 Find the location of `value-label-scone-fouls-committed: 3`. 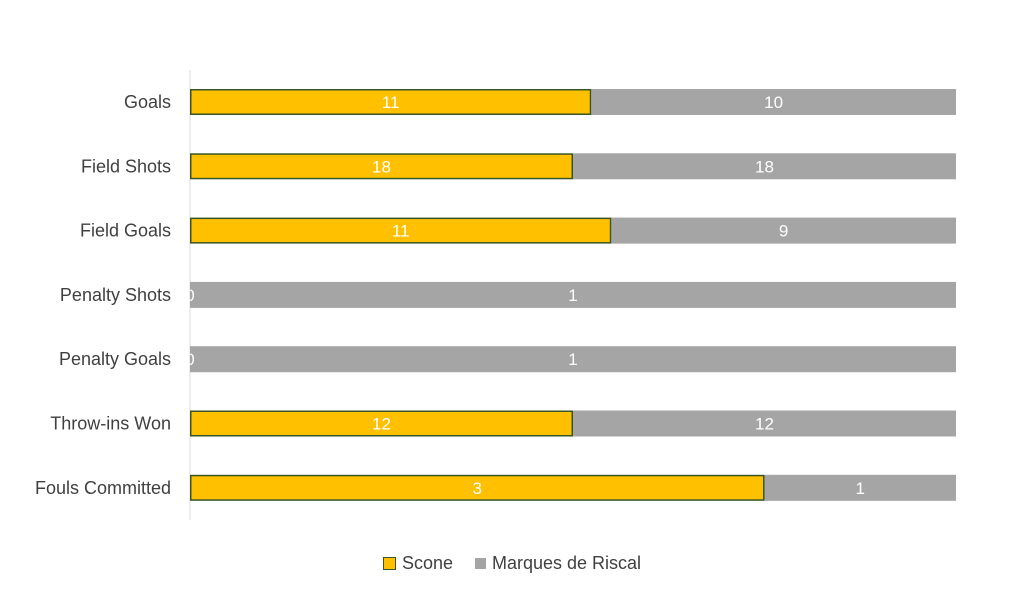

value-label-scone-fouls-committed: 3 is located at coordinates (477, 488).